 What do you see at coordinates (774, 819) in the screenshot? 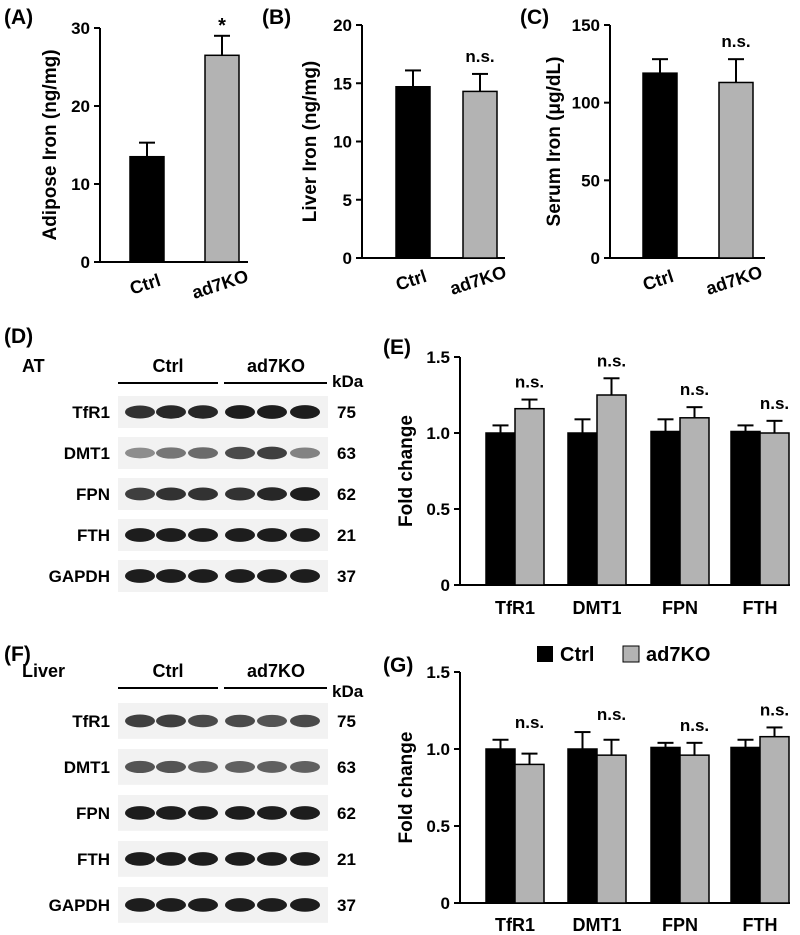
I see `bar-fth-ad7ko` at bounding box center [774, 819].